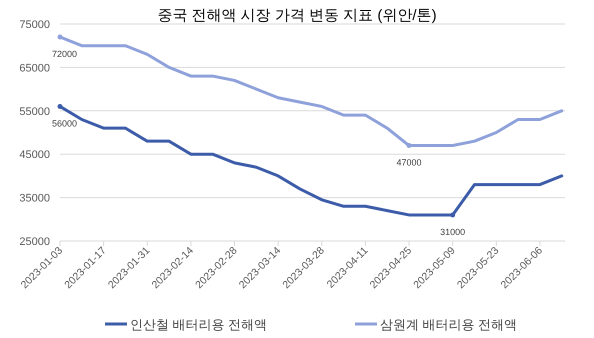 Image resolution: width=594 pixels, height=338 pixels. What do you see at coordinates (65, 54) in the screenshot?
I see `annotation: 72000` at bounding box center [65, 54].